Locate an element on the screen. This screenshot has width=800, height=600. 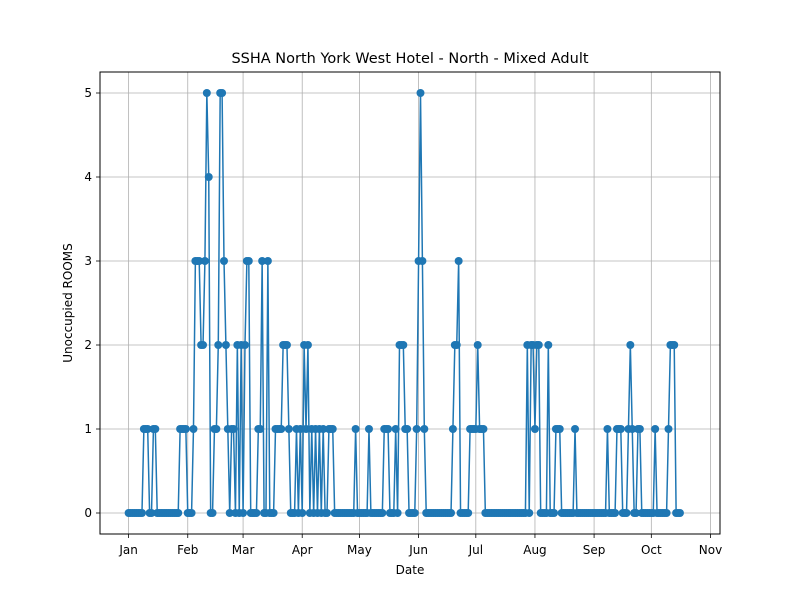
x-tick-label: Sep is located at coordinates (594, 550).